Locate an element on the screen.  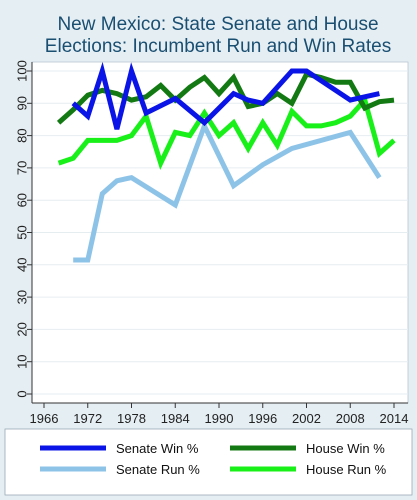
y-tick-label-70: 70 is located at coordinates (22, 168).